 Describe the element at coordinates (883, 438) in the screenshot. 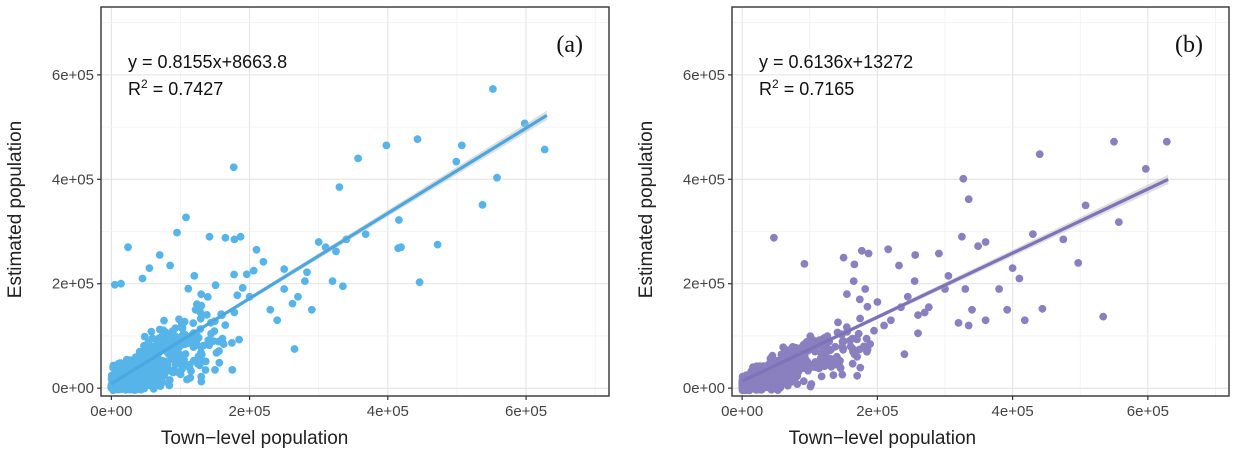

I see `panel-b-x-axis-label: Town−level population` at that location.